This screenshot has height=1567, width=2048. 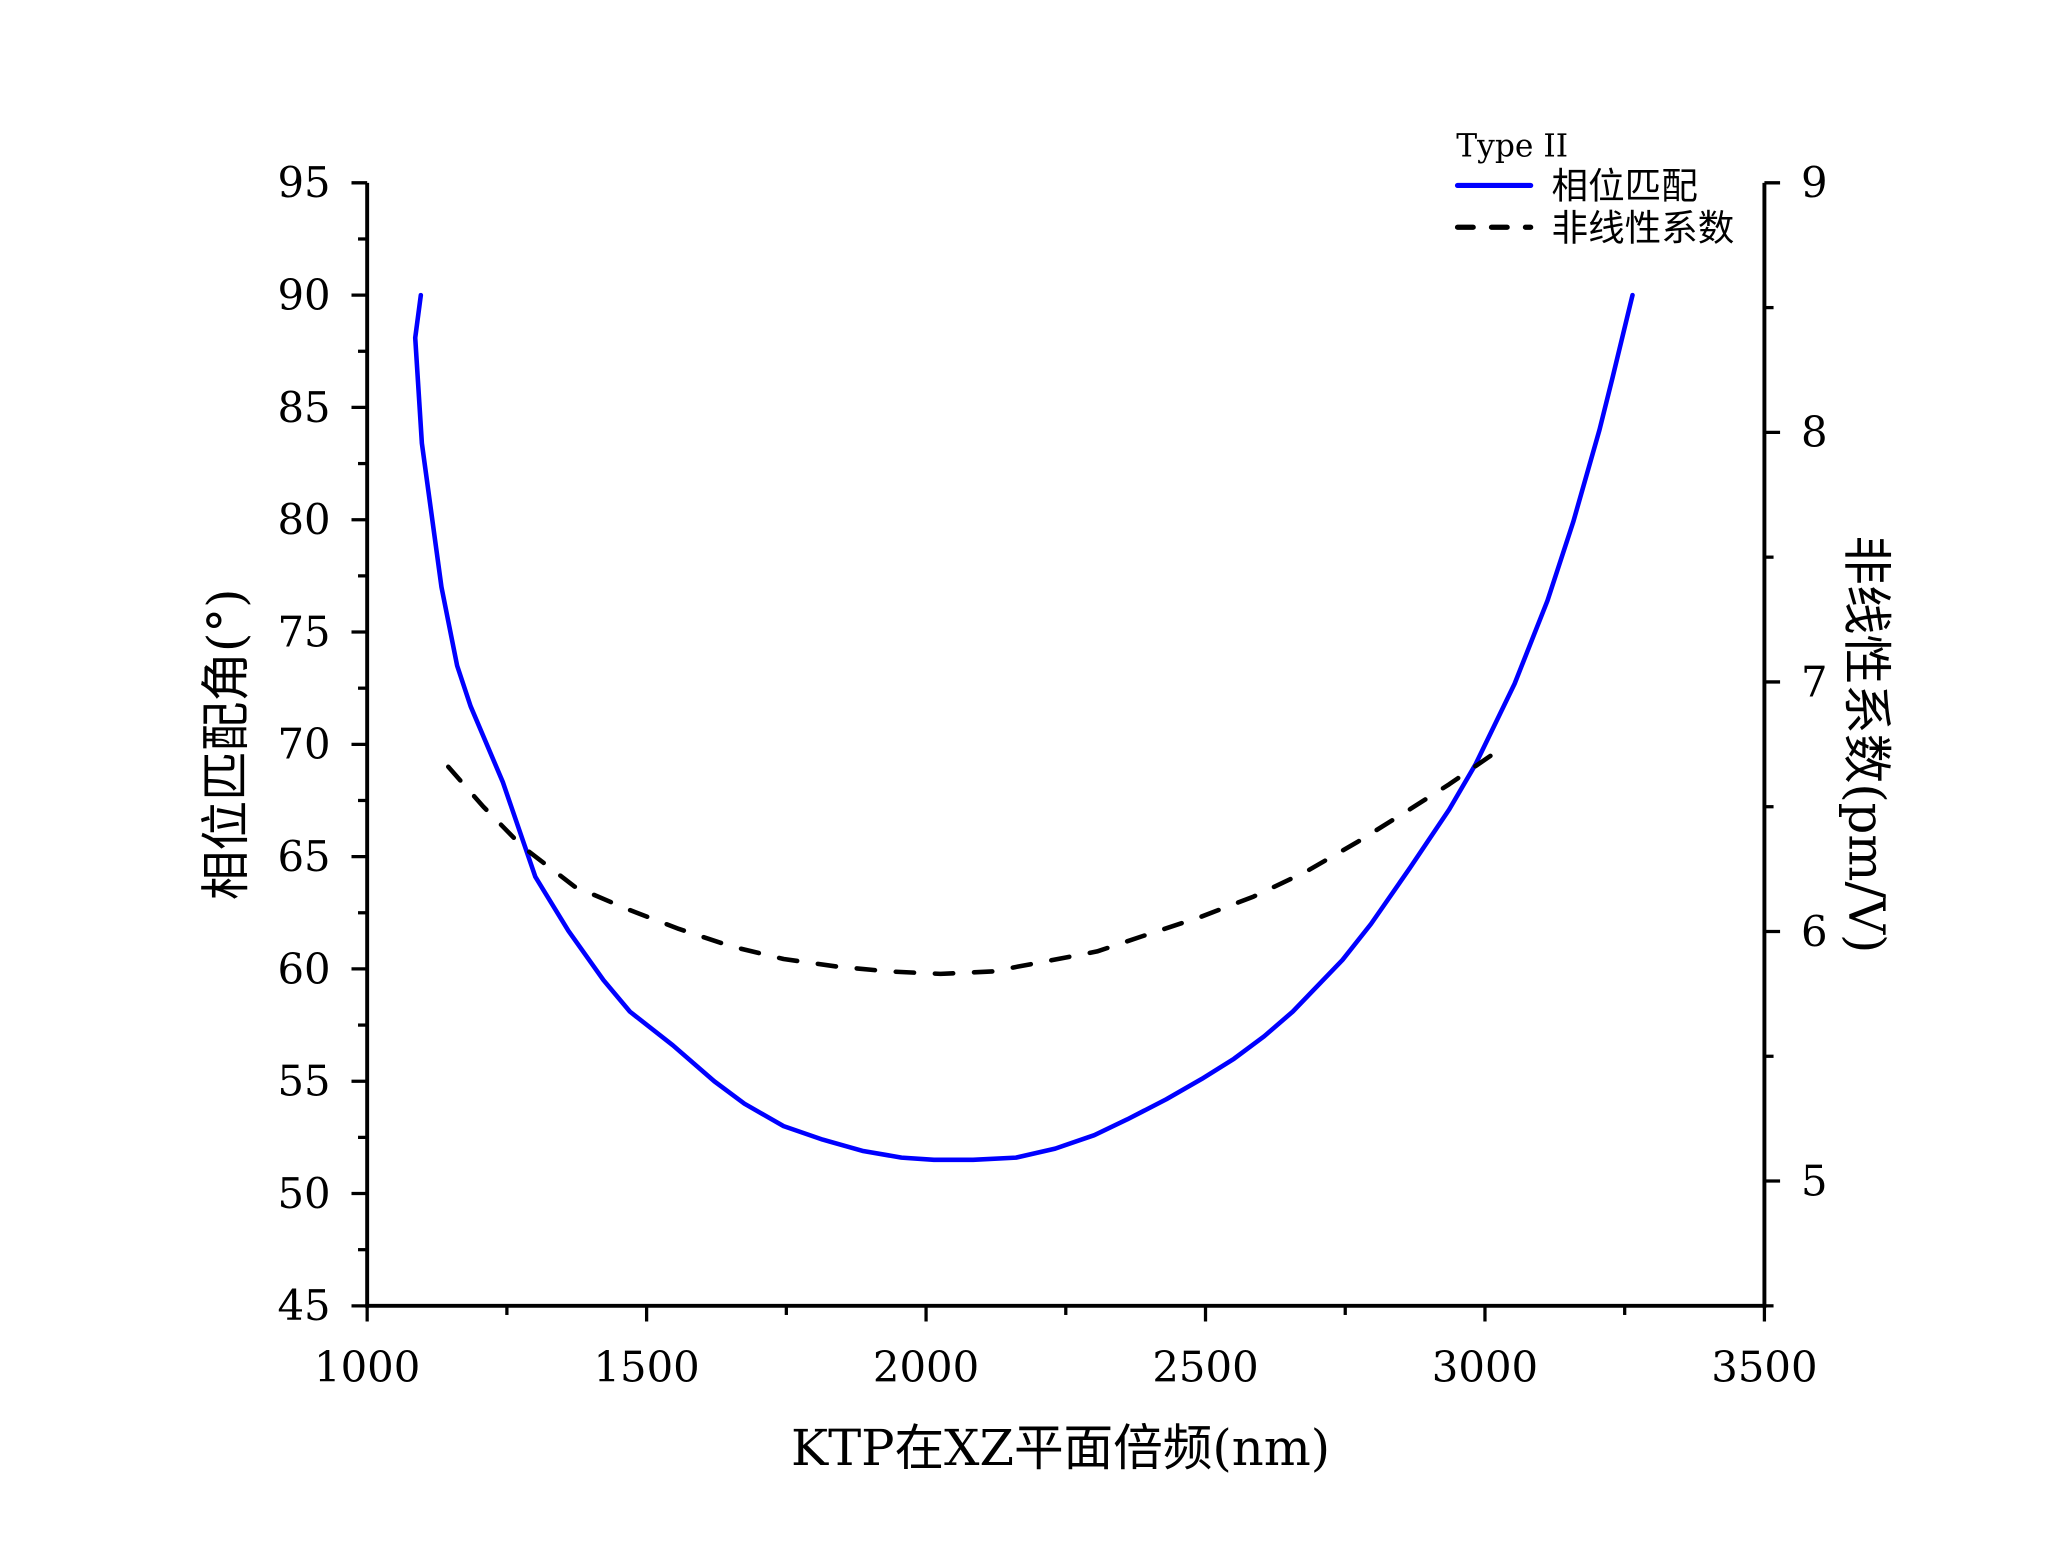 What do you see at coordinates (1814, 681) in the screenshot?
I see `y2-tick-label: 7` at bounding box center [1814, 681].